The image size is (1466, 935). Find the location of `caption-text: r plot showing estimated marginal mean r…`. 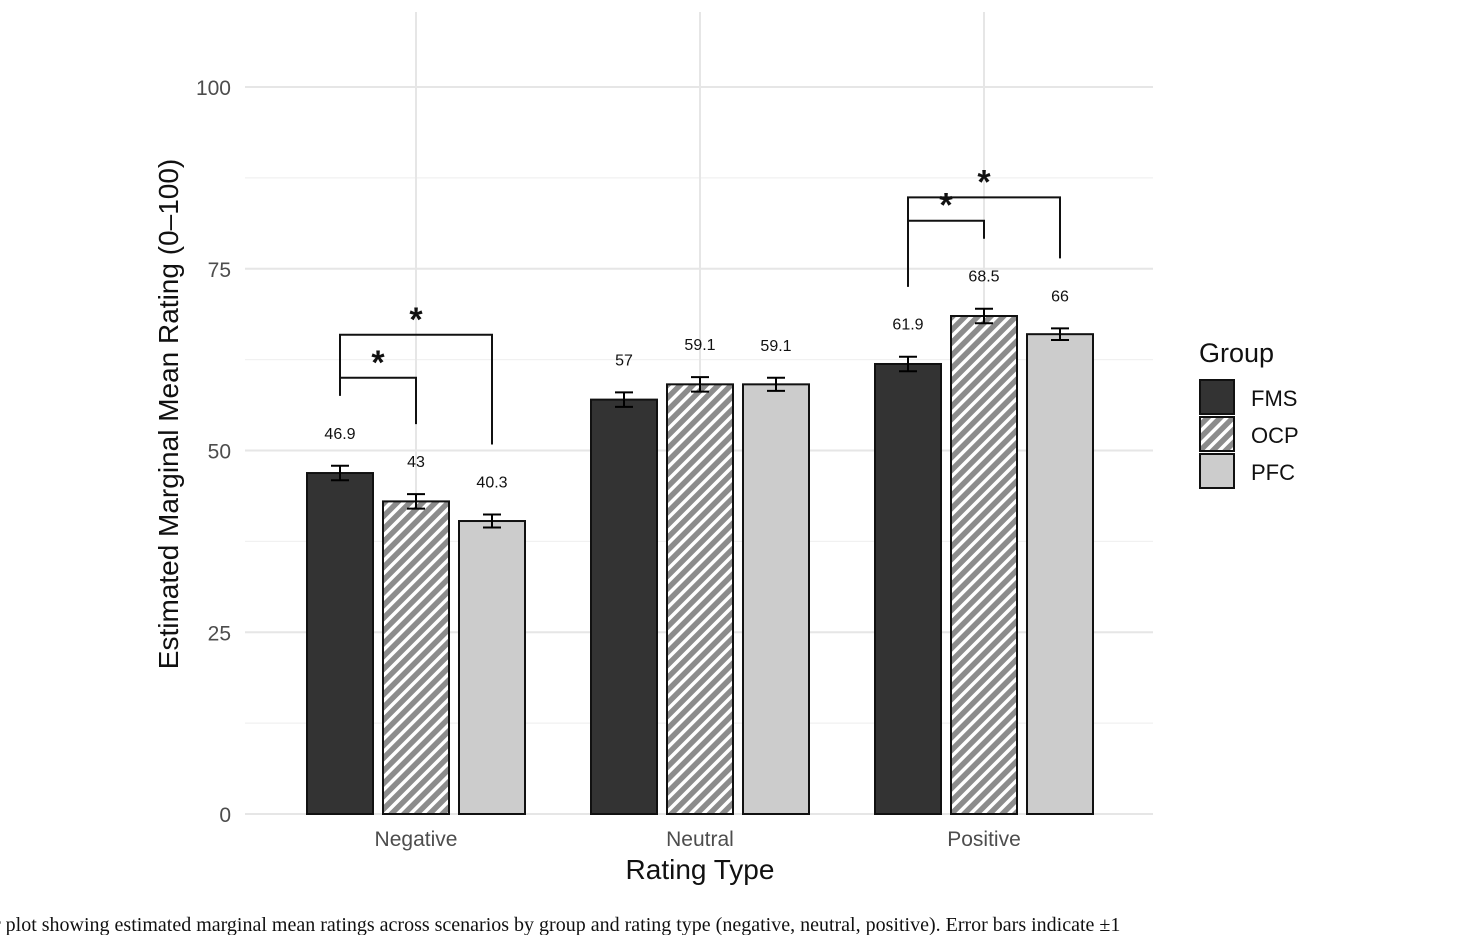

caption-text: r plot showing estimated marginal mean r… is located at coordinates (560, 924).